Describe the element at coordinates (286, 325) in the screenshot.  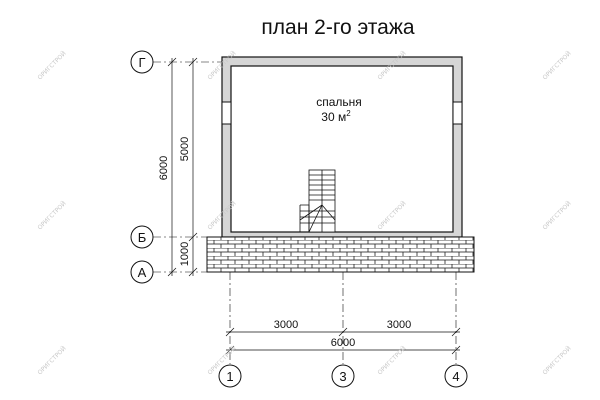
I see `dim-horizontal-left: 3000` at that location.